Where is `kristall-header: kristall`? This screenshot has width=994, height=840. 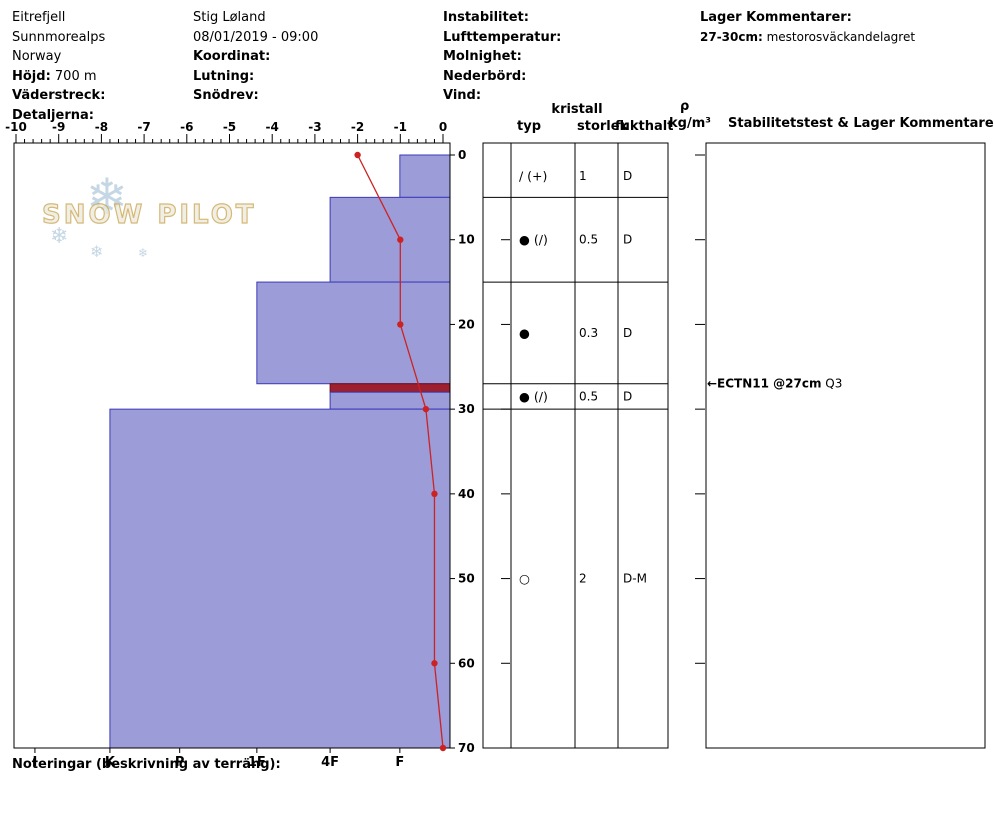
kristall-header: kristall is located at coordinates (577, 109).